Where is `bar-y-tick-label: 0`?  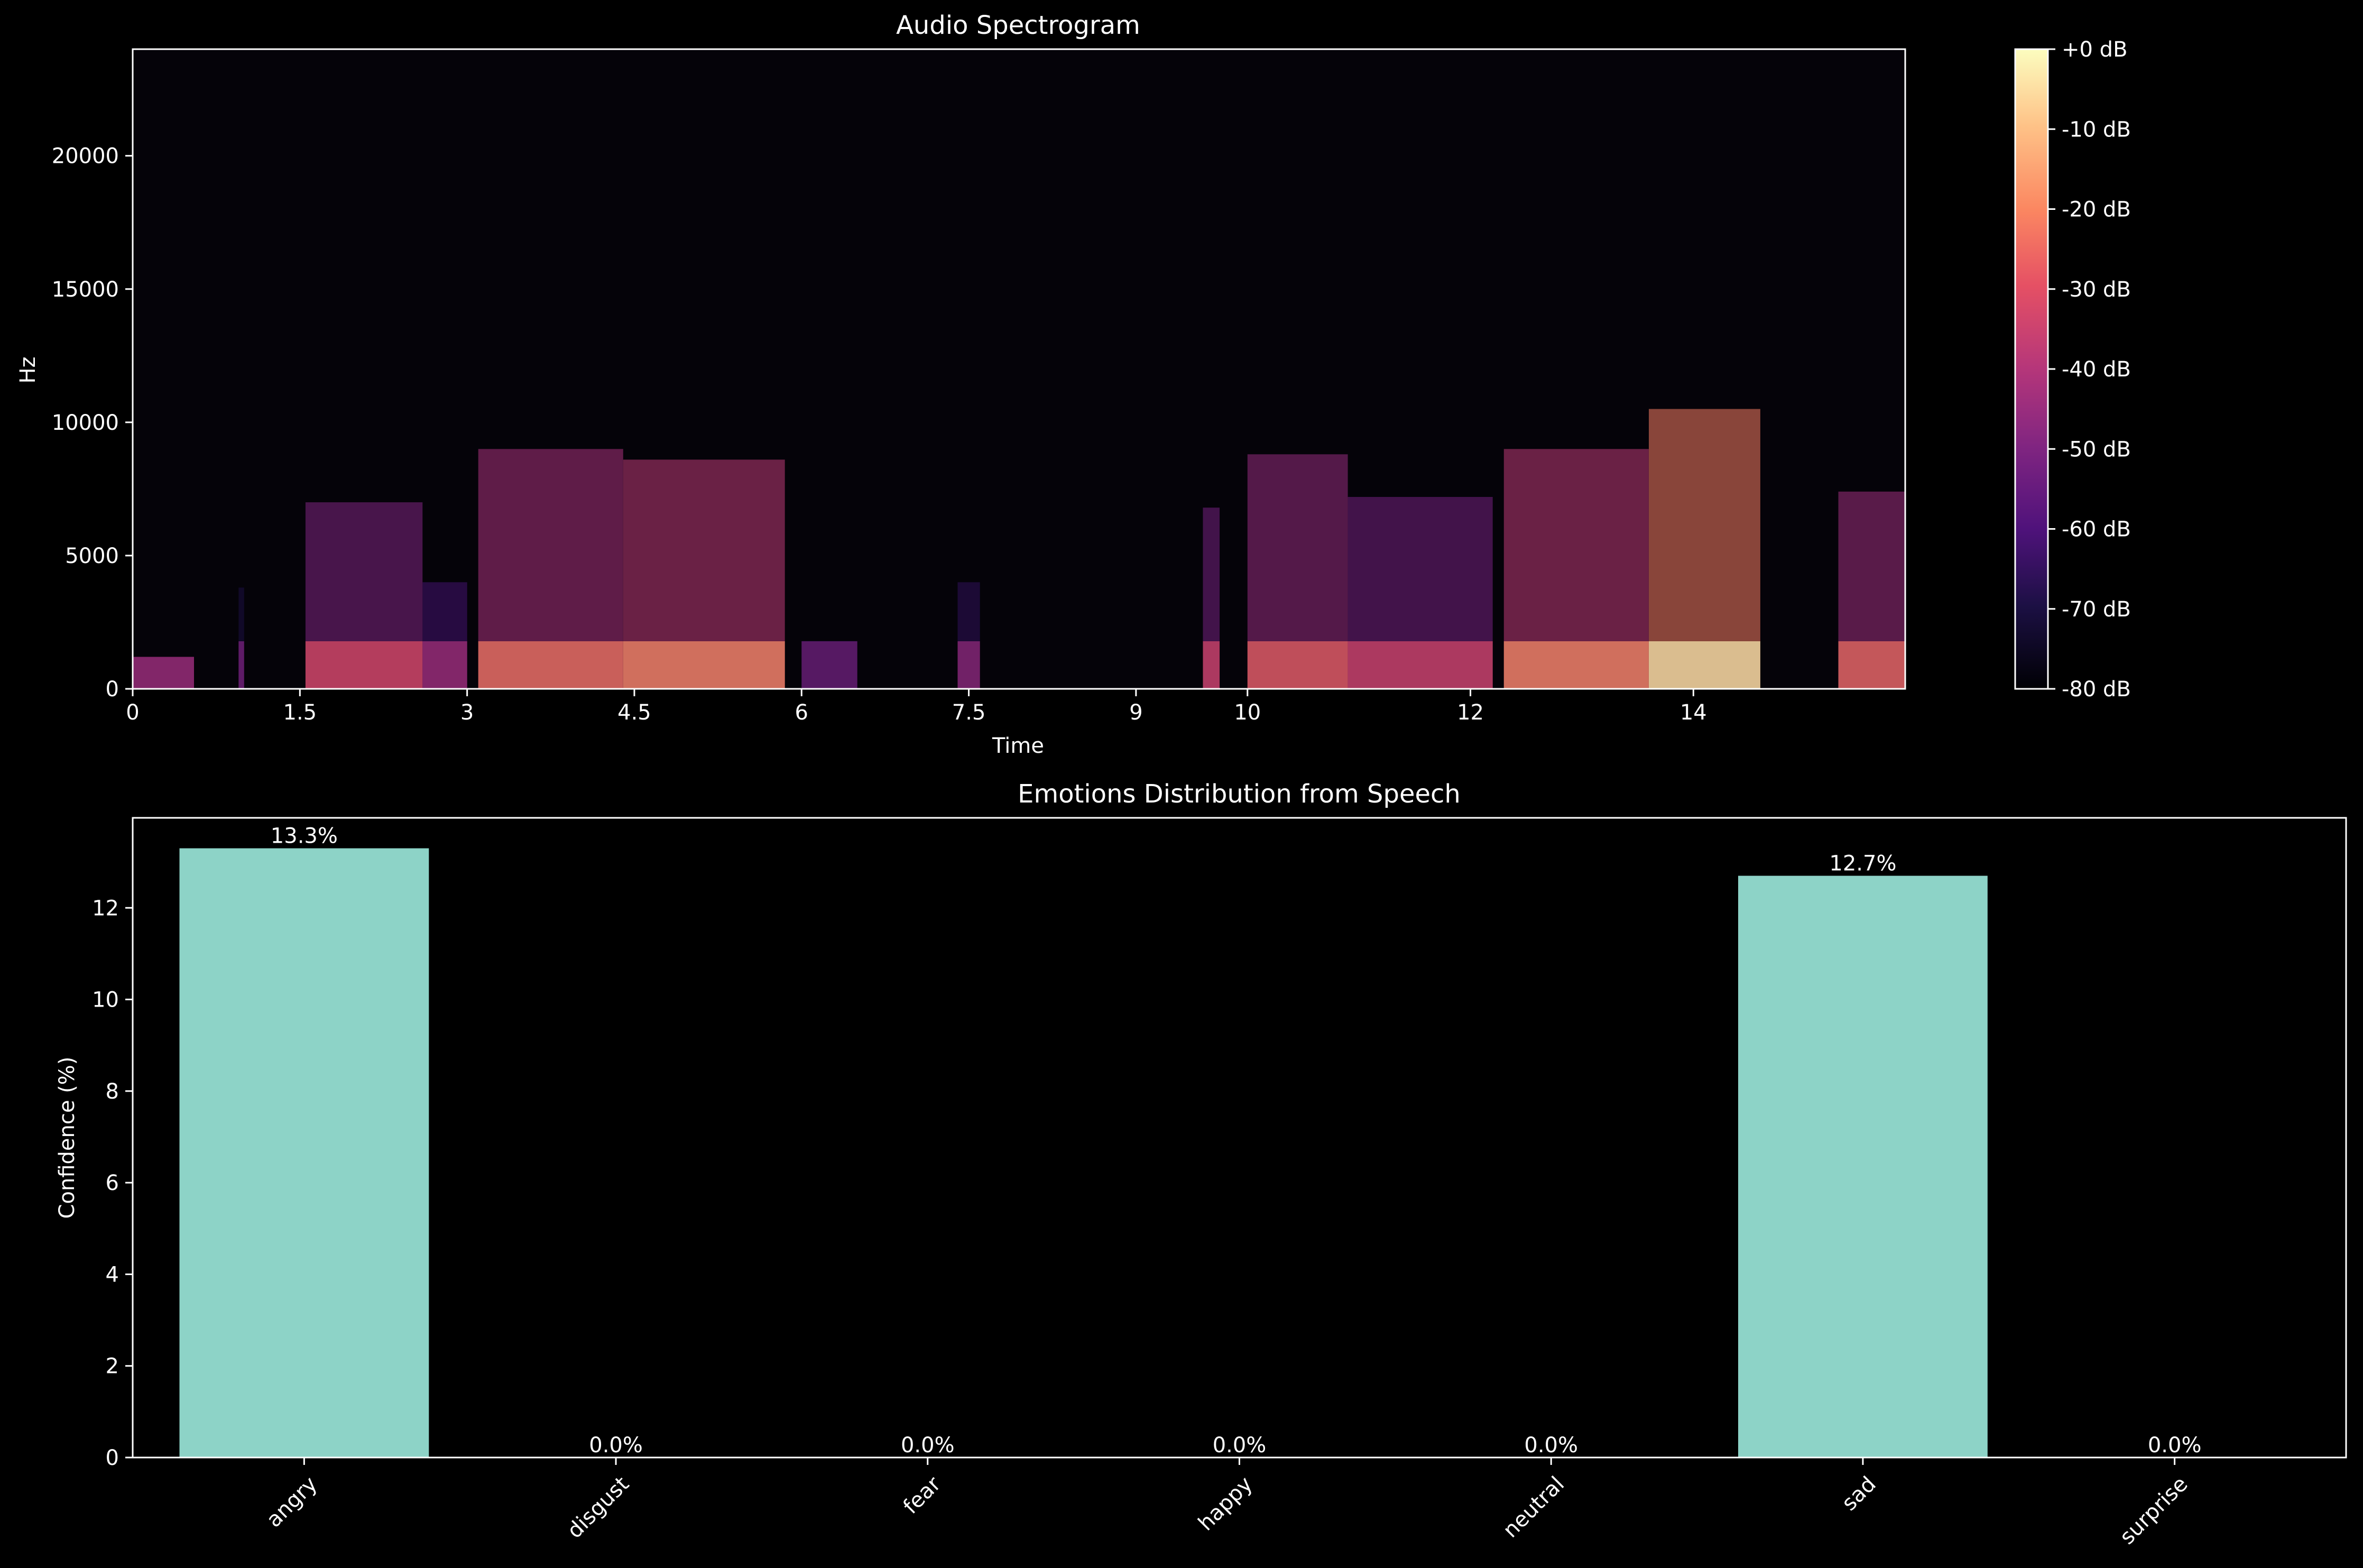 bar-y-tick-label: 0 is located at coordinates (112, 1458).